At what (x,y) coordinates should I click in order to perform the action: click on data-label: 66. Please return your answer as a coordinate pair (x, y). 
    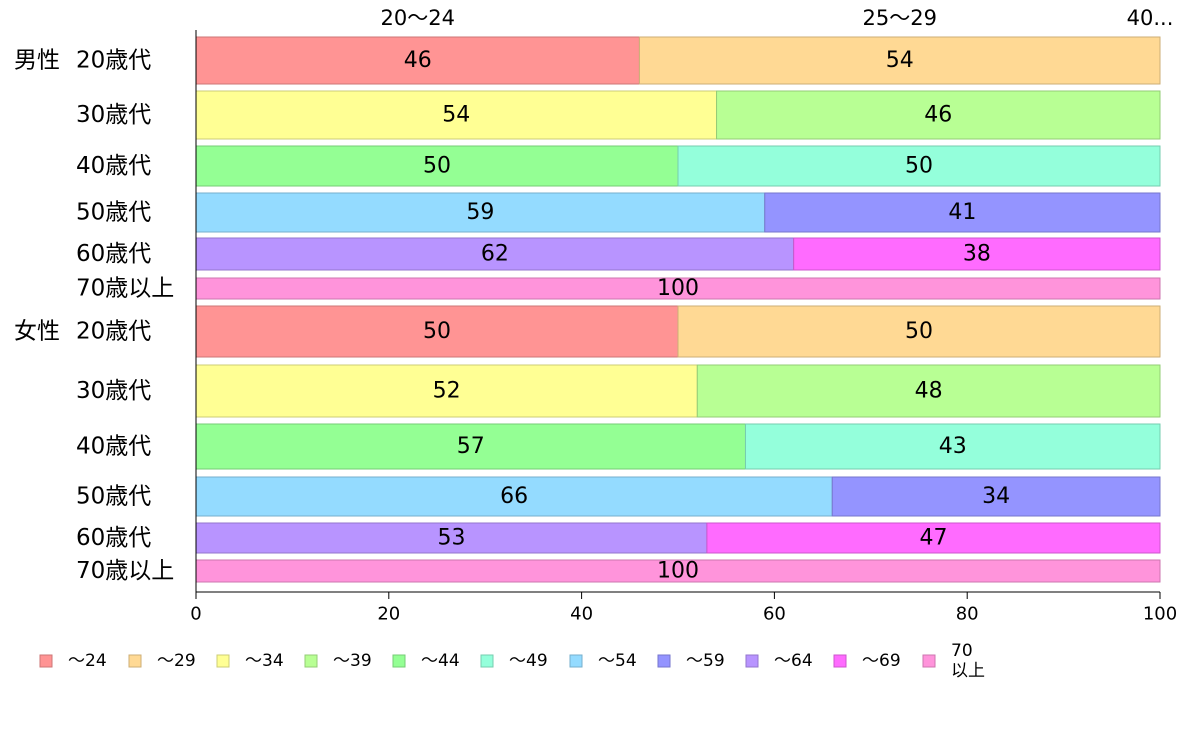
    Looking at the image, I should click on (514, 496).